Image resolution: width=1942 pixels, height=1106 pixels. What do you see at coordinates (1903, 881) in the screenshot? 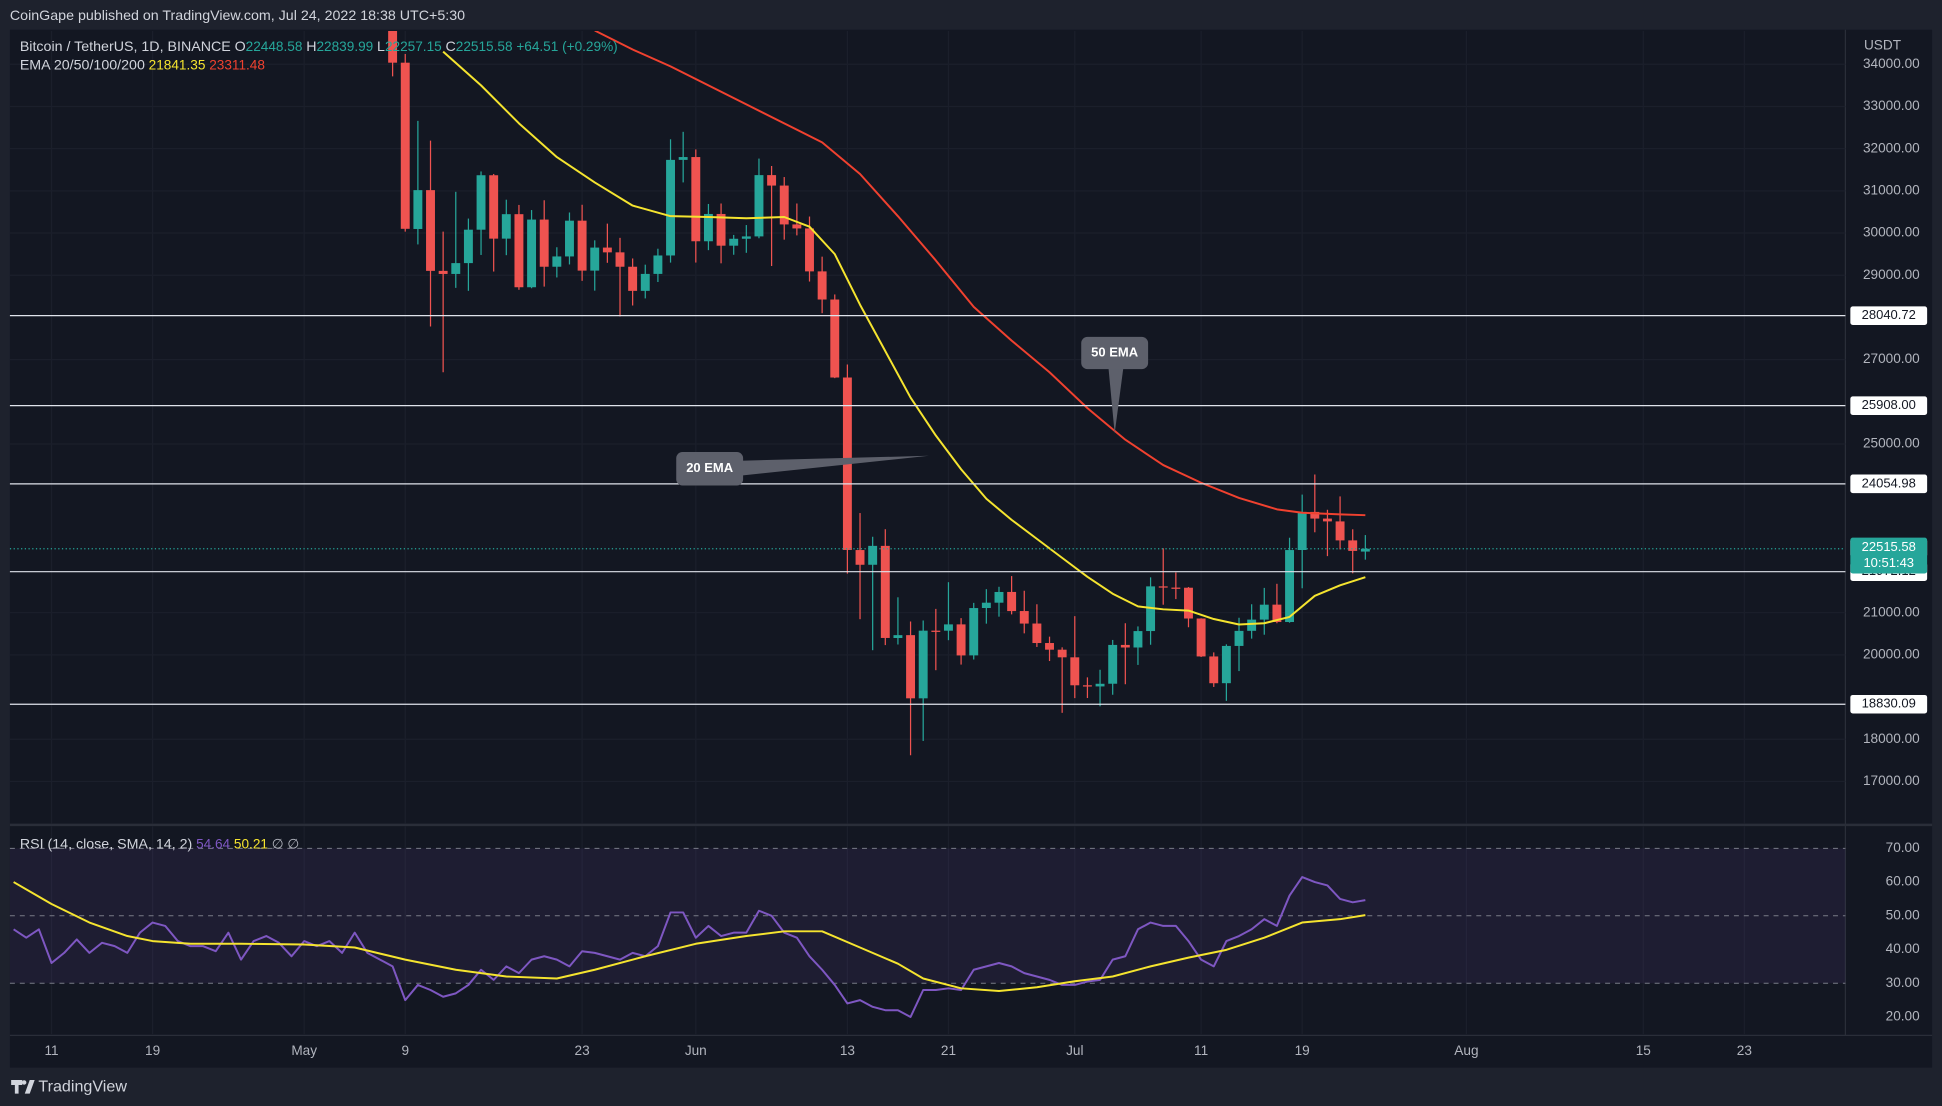
I see `y-tick-label: 60.00` at bounding box center [1903, 881].